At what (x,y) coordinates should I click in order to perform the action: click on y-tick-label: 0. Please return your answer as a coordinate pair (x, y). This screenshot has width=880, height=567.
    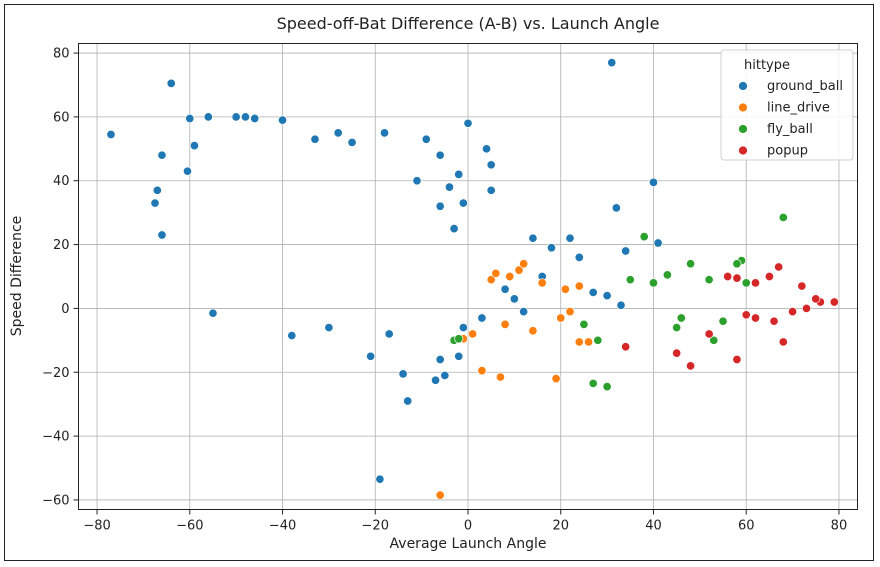
    Looking at the image, I should click on (65, 309).